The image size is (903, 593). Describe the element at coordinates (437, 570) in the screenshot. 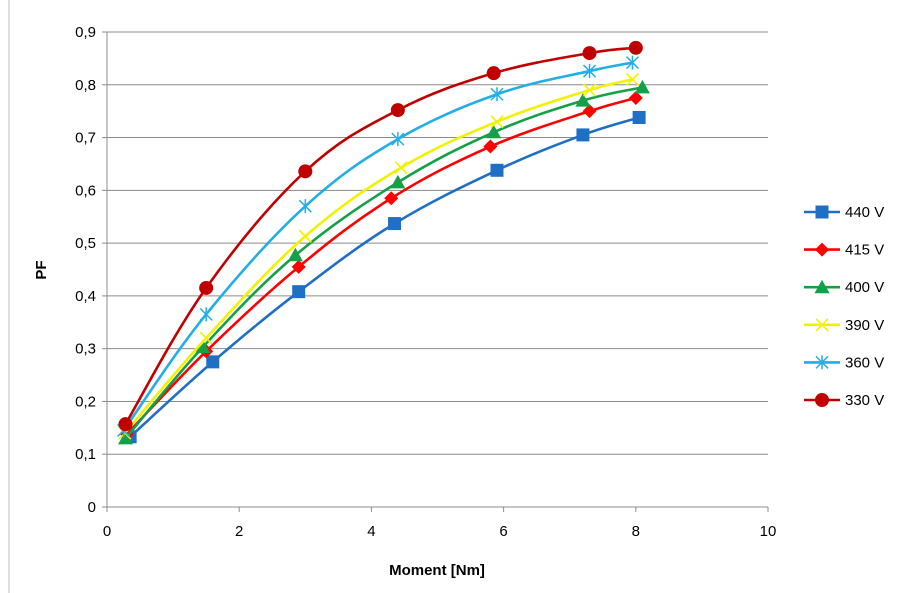

I see `x-axis-title: Moment [Nm]` at that location.